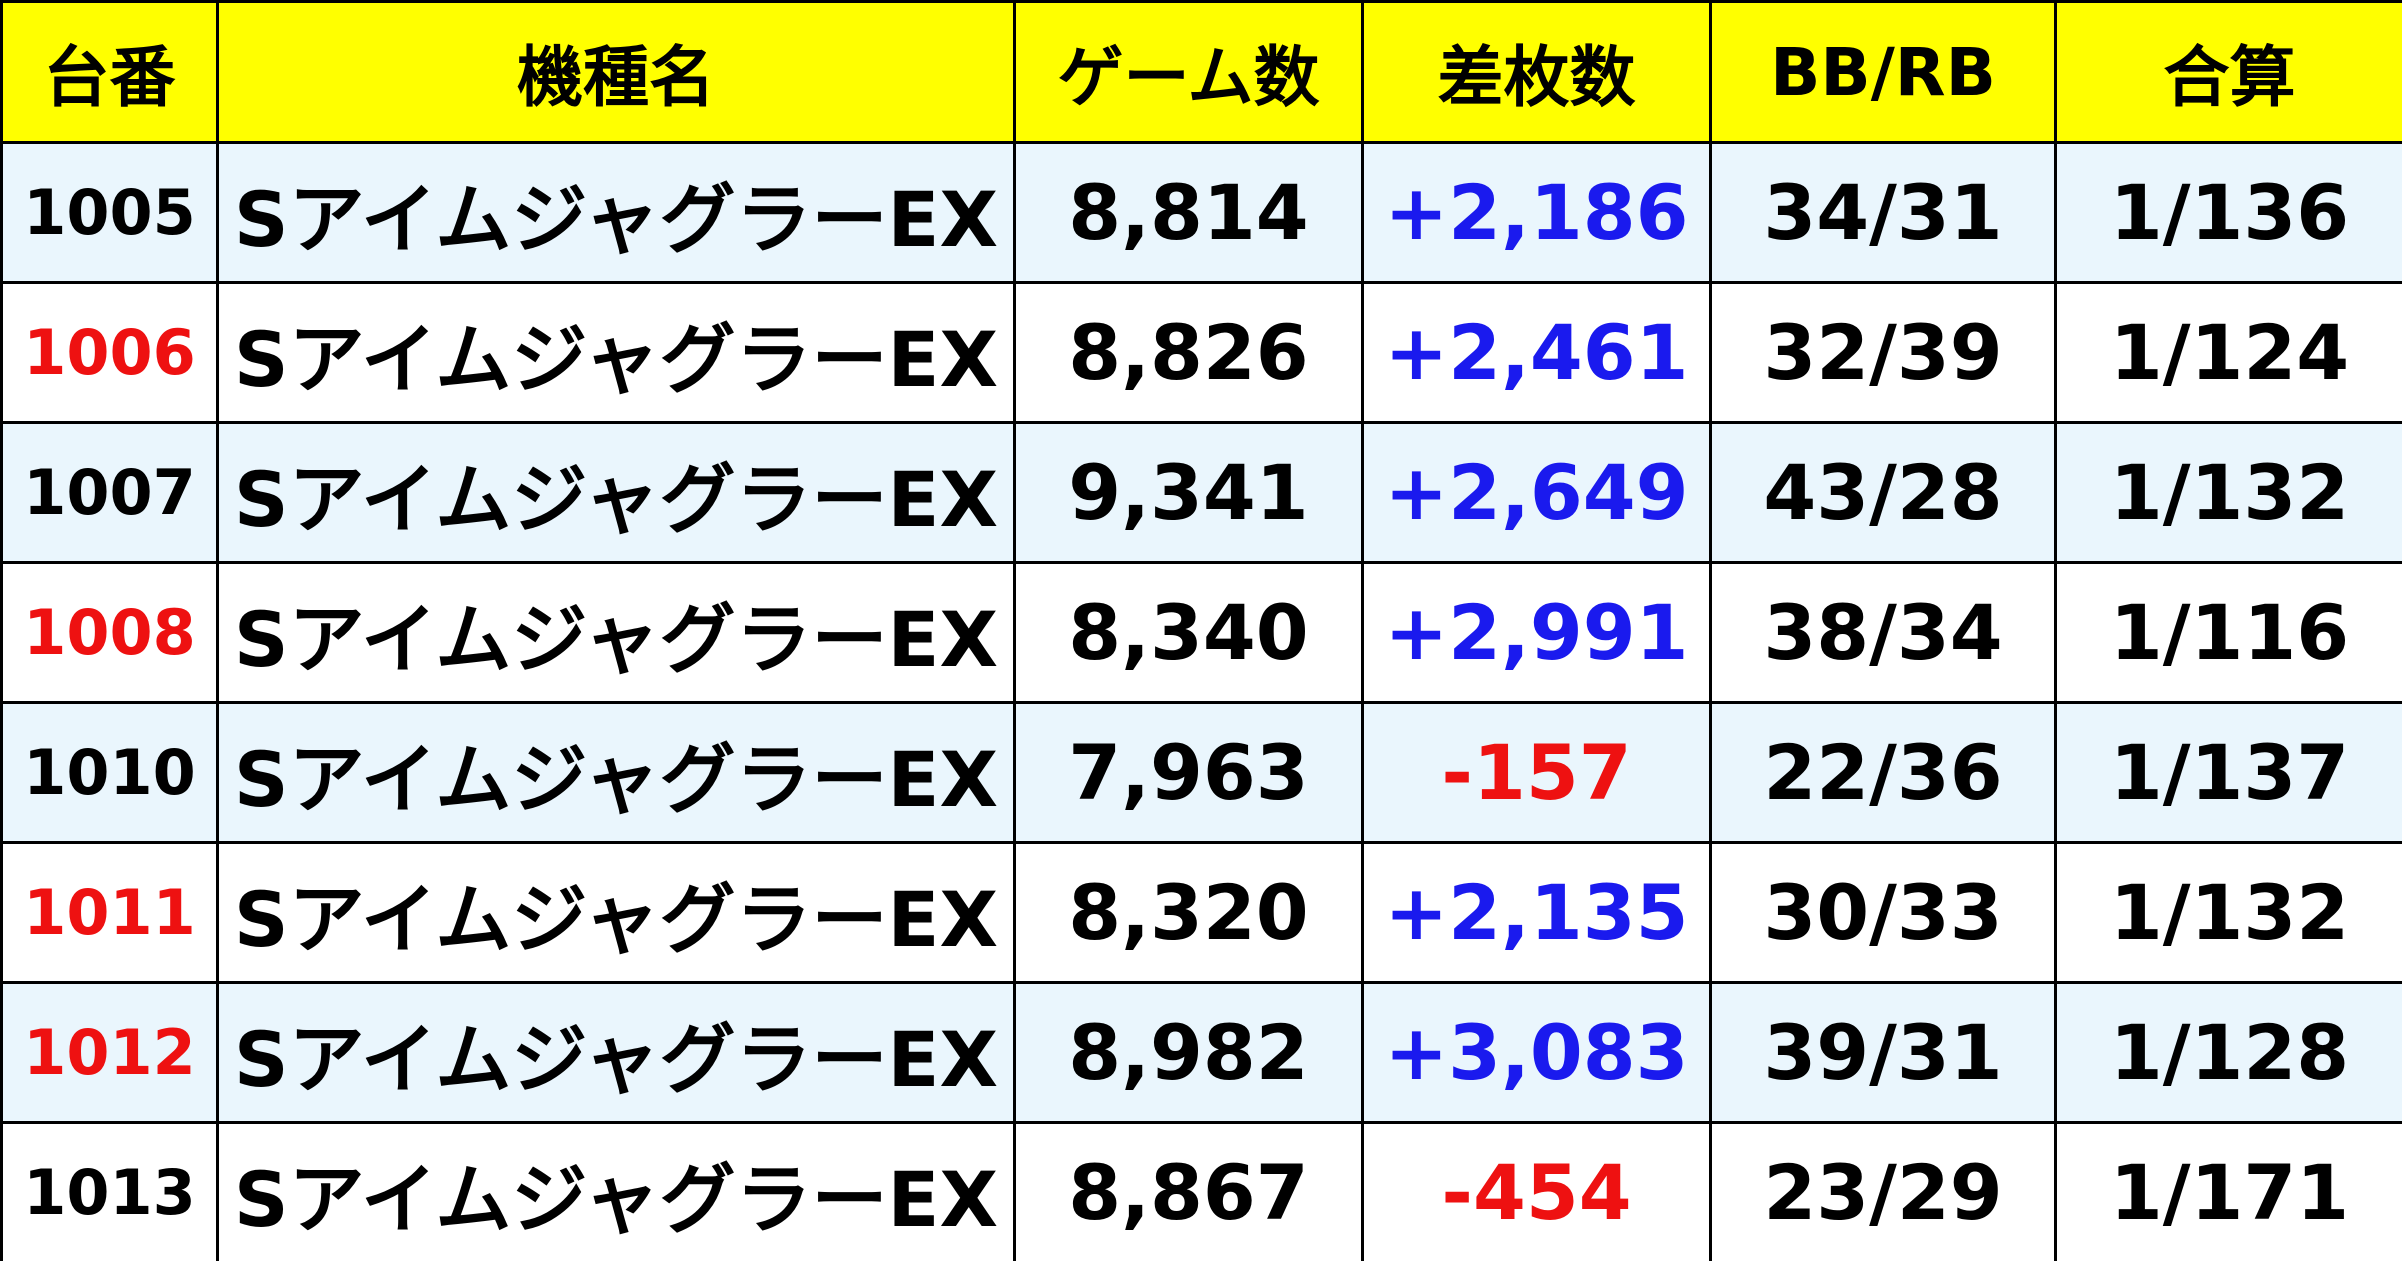 Image resolution: width=2402 pixels, height=1261 pixels. I want to click on header-cell: ゲーム数, so click(1188, 72).